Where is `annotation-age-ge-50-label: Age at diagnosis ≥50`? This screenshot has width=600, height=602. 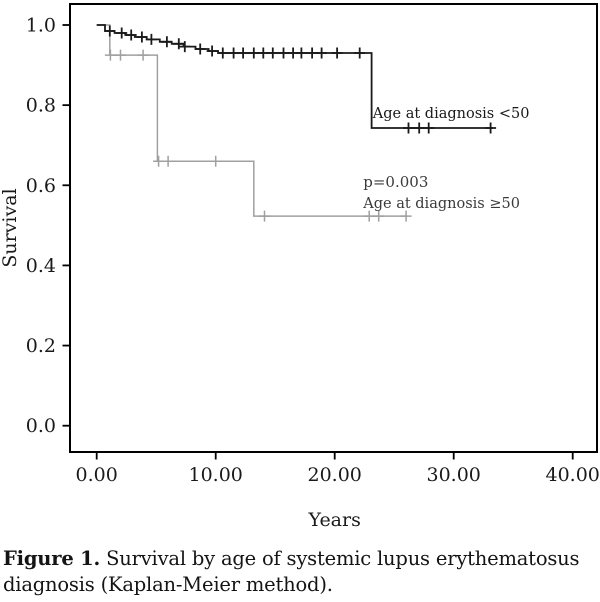 annotation-age-ge-50-label: Age at diagnosis ≥50 is located at coordinates (441, 204).